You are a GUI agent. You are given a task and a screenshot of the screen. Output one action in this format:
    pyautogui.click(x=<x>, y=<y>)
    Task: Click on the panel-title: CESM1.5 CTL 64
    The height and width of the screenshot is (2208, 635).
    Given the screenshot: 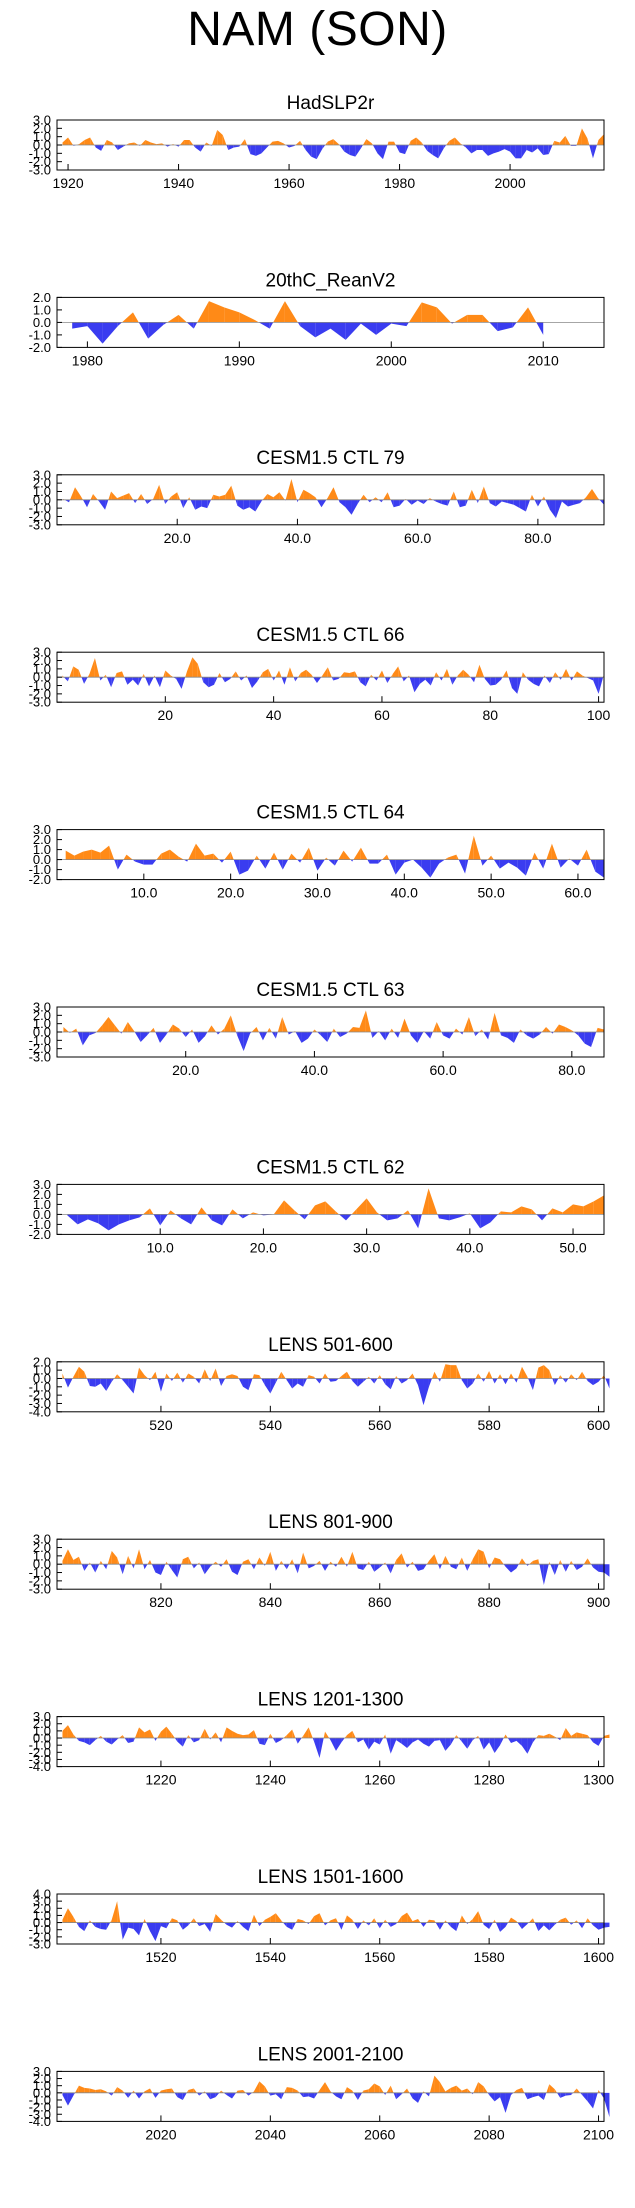 What is the action you would take?
    pyautogui.click(x=330, y=813)
    